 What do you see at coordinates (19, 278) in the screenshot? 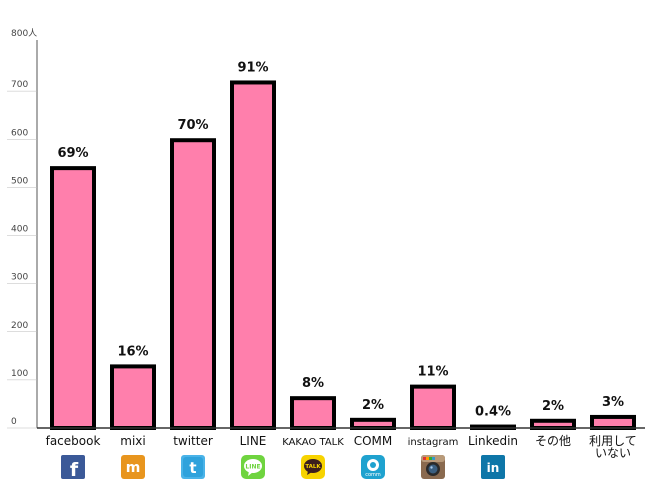
I see `y-tick-label: 300` at bounding box center [19, 278].